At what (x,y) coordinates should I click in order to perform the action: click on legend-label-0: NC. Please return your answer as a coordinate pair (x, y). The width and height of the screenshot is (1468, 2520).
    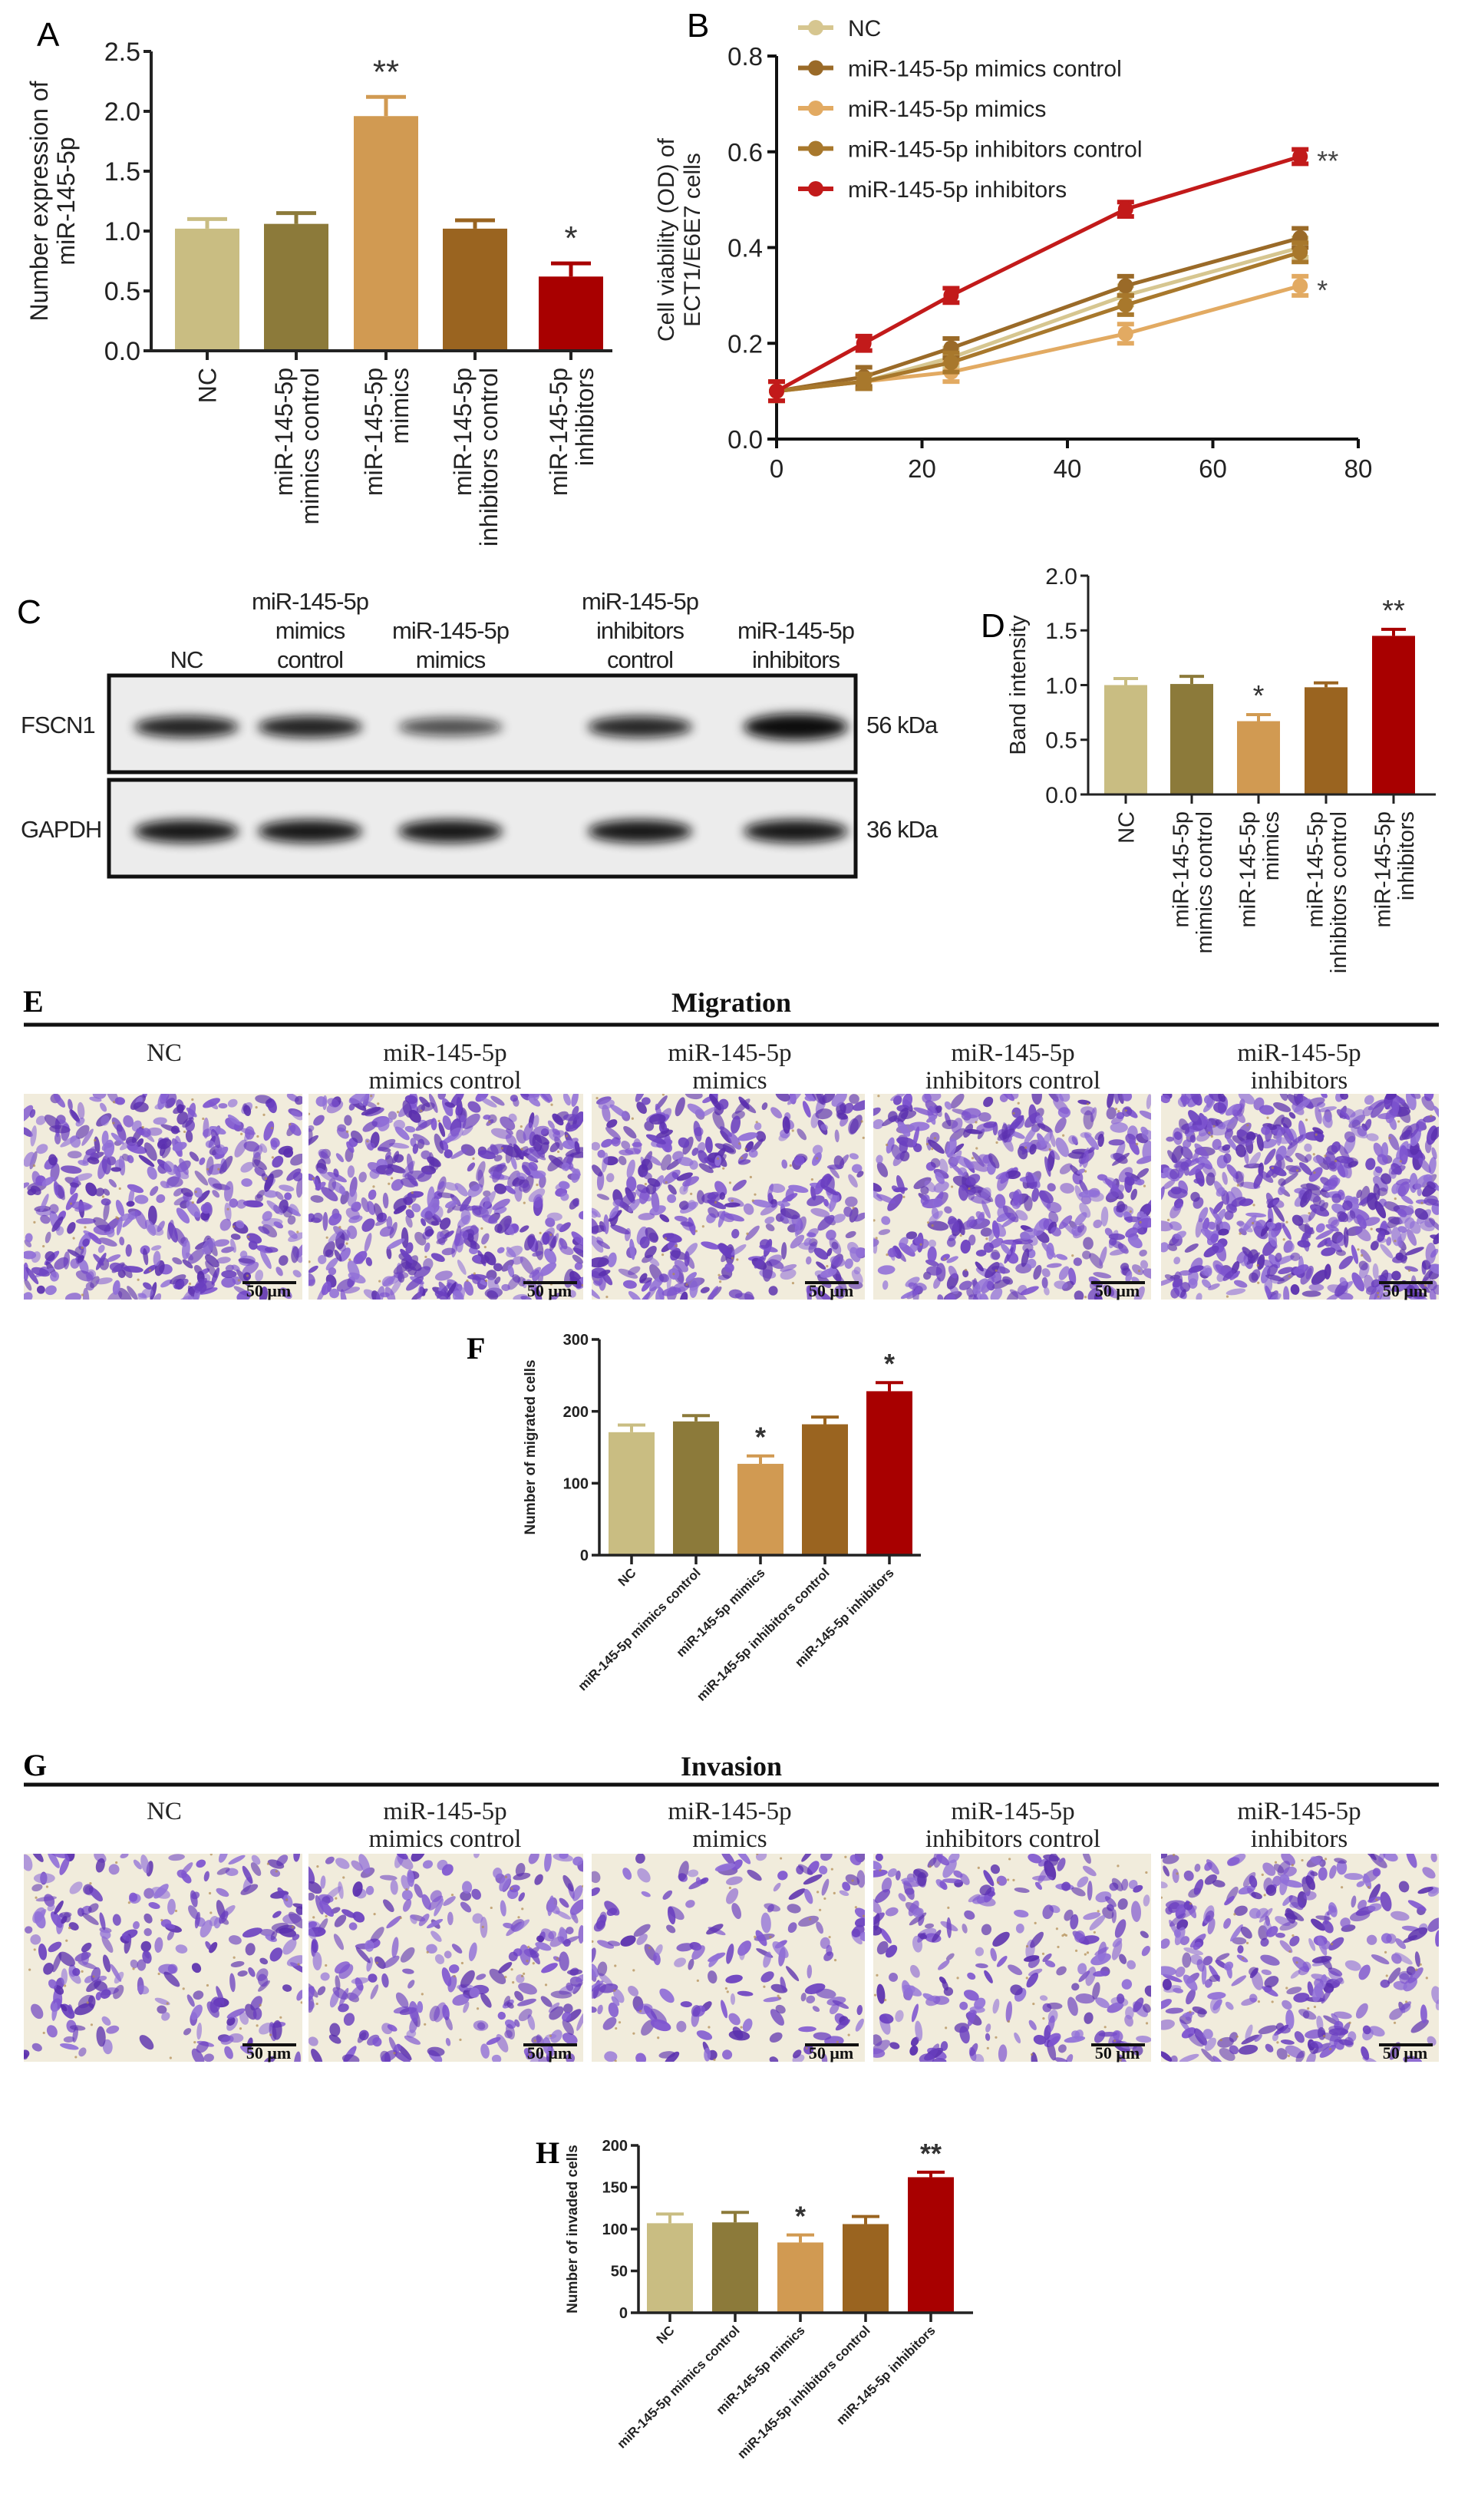
    Looking at the image, I should click on (865, 29).